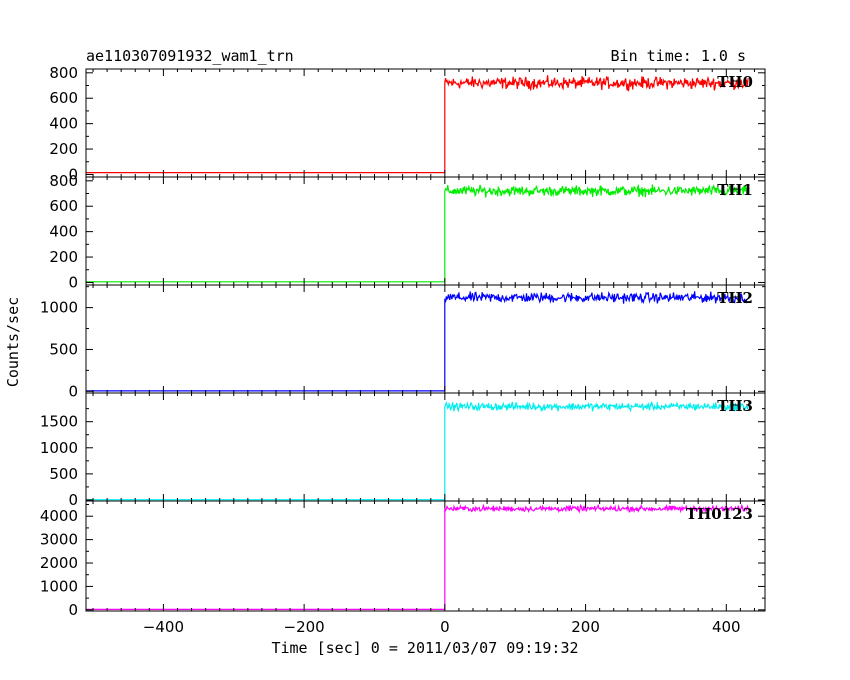  What do you see at coordinates (417, 556) in the screenshot?
I see `series-line-th0123` at bounding box center [417, 556].